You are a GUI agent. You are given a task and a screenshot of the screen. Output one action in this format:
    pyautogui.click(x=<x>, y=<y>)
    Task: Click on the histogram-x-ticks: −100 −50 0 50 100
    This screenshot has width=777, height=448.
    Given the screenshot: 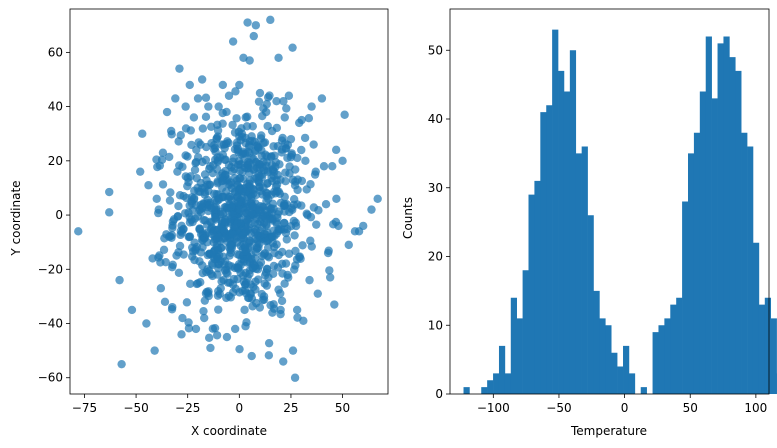 What is the action you would take?
    pyautogui.click(x=622, y=404)
    